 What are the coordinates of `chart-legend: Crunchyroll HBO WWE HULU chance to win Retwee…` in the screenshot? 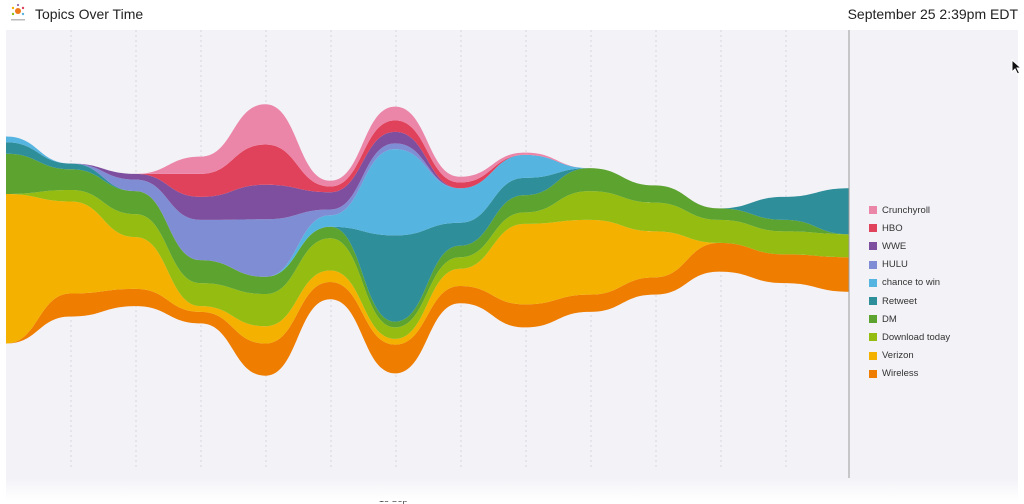 It's located at (944, 292).